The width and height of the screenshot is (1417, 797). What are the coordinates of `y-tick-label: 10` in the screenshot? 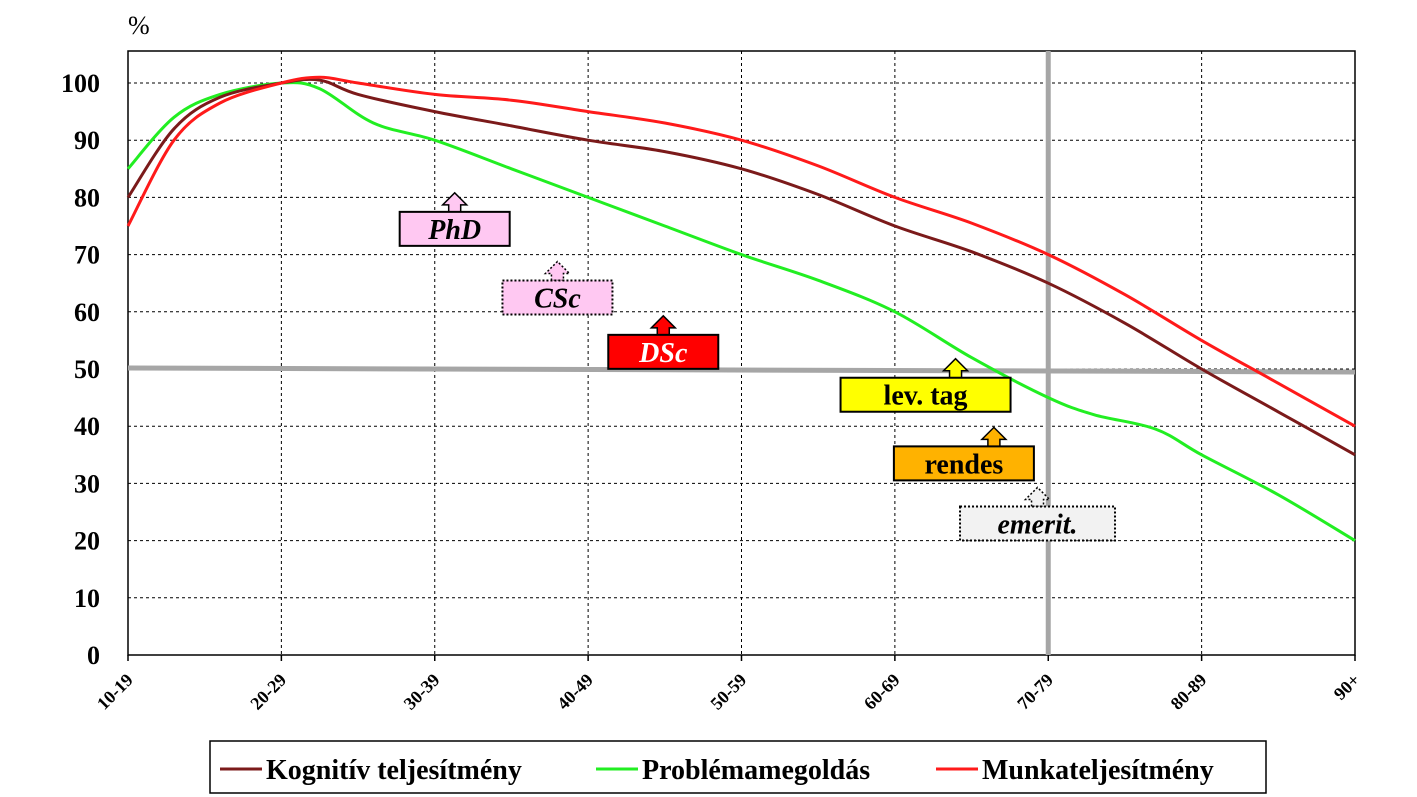 It's located at (87, 598).